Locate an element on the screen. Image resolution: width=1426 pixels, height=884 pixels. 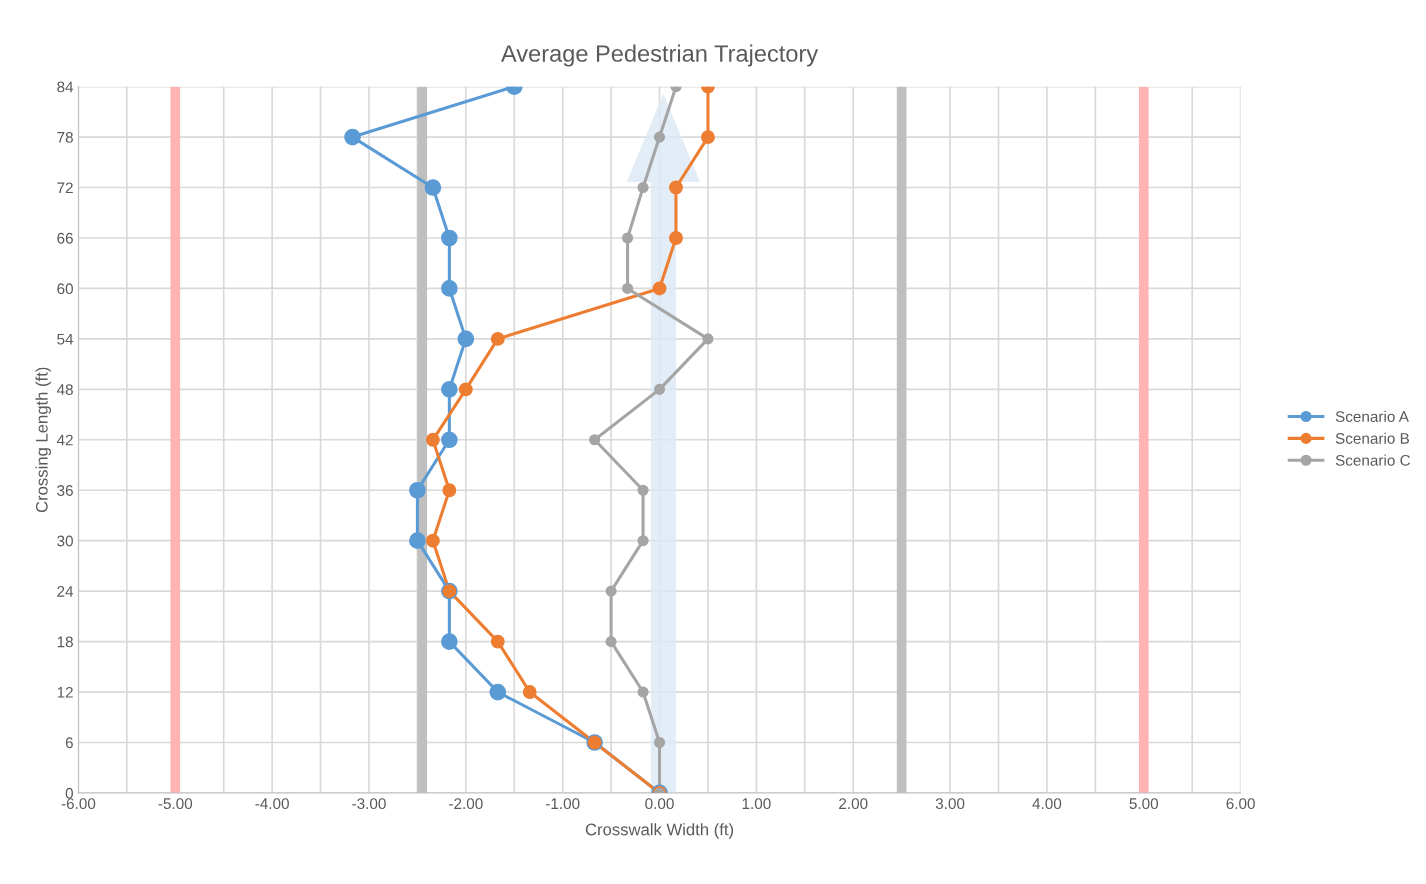
y-axis-title: Crossing Length (ft) is located at coordinates (43, 440).